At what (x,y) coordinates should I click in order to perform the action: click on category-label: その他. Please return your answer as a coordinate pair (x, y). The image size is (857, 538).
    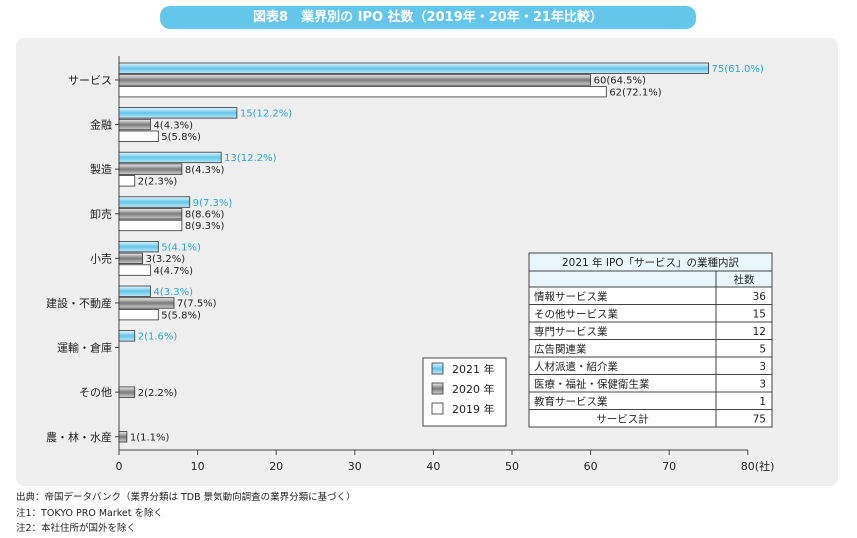
    Looking at the image, I should click on (95, 392).